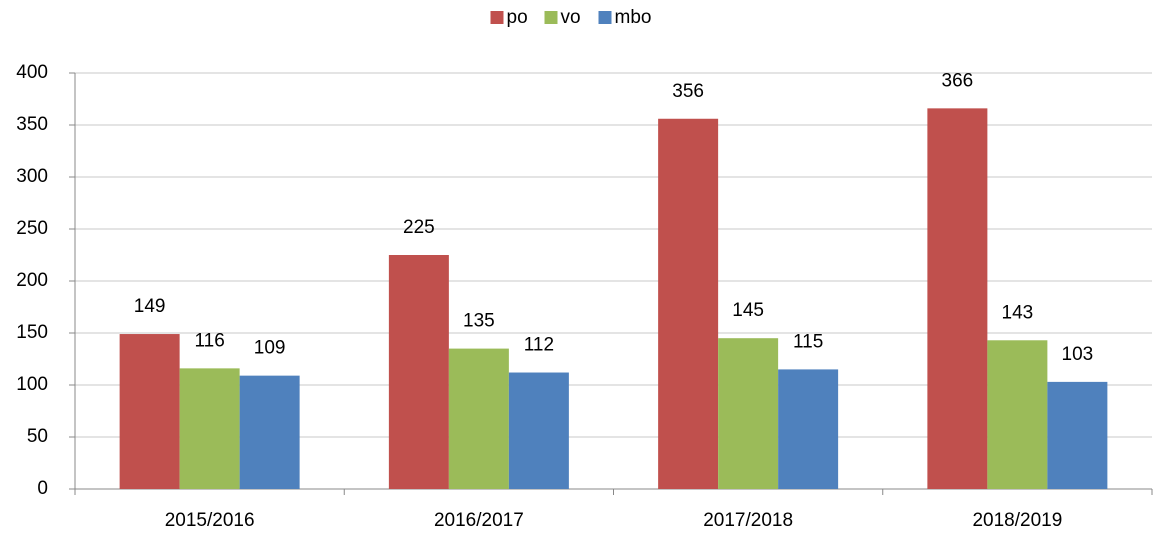 This screenshot has height=534, width=1154. I want to click on value-label: 112, so click(539, 345).